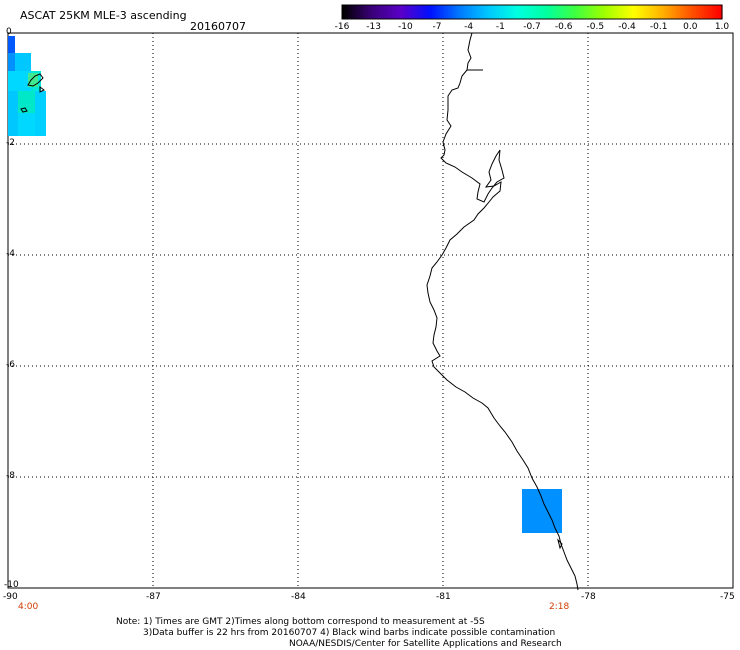 This screenshot has height=650, width=740. I want to click on y-tick-0: 0, so click(9, 32).